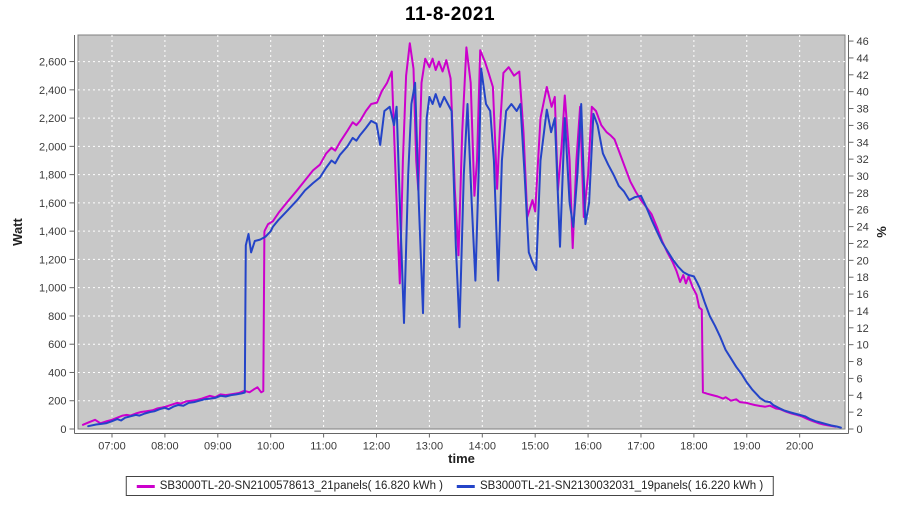  Describe the element at coordinates (694, 447) in the screenshot. I see `x-tick-label: 18:00` at that location.